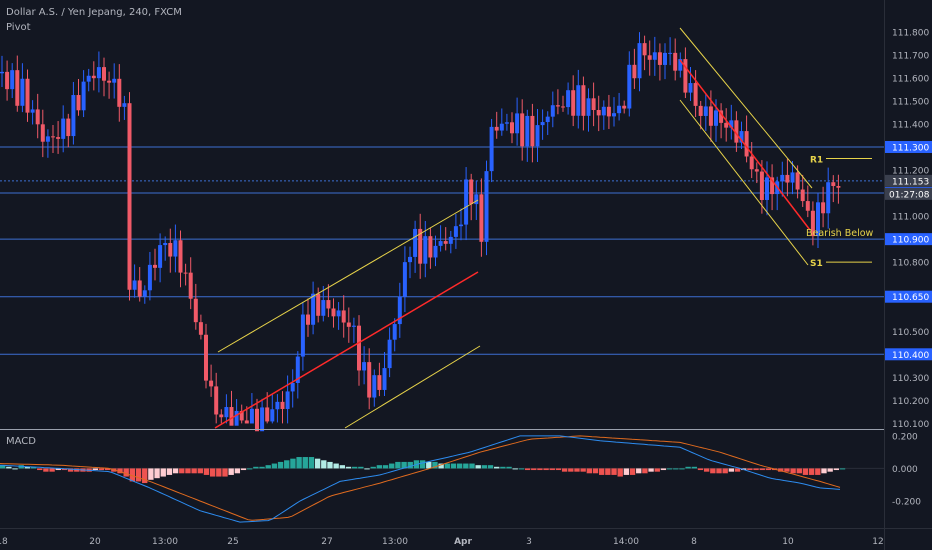  Describe the element at coordinates (910, 172) in the screenshot. I see `price-tick: 111.200` at that location.